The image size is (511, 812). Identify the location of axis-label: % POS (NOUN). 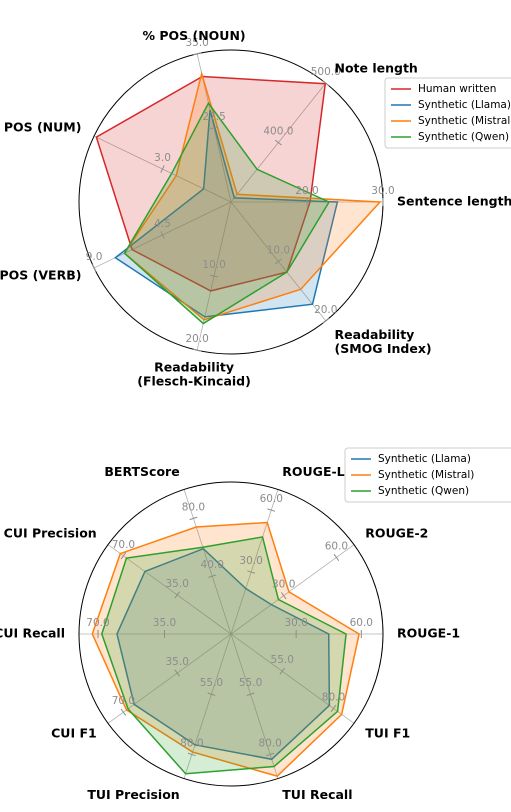
(193, 35).